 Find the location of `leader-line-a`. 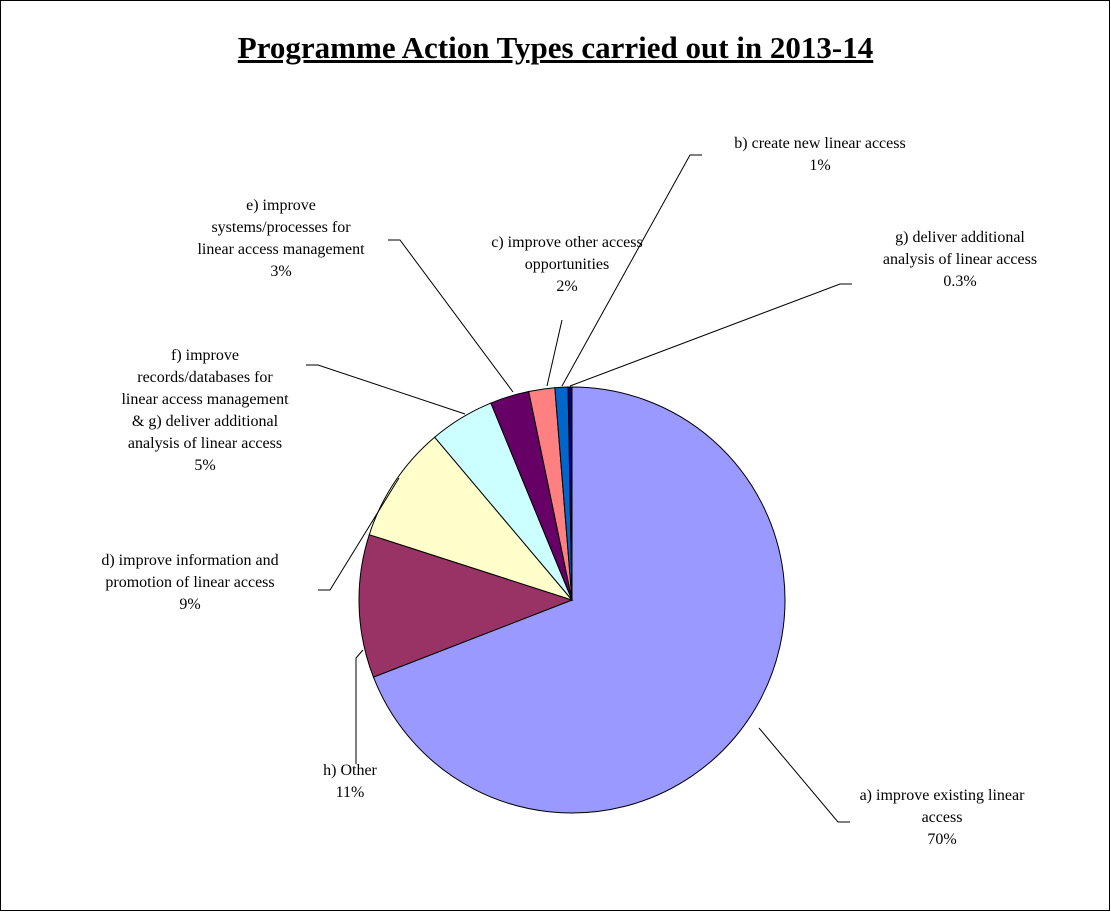

leader-line-a is located at coordinates (804, 775).